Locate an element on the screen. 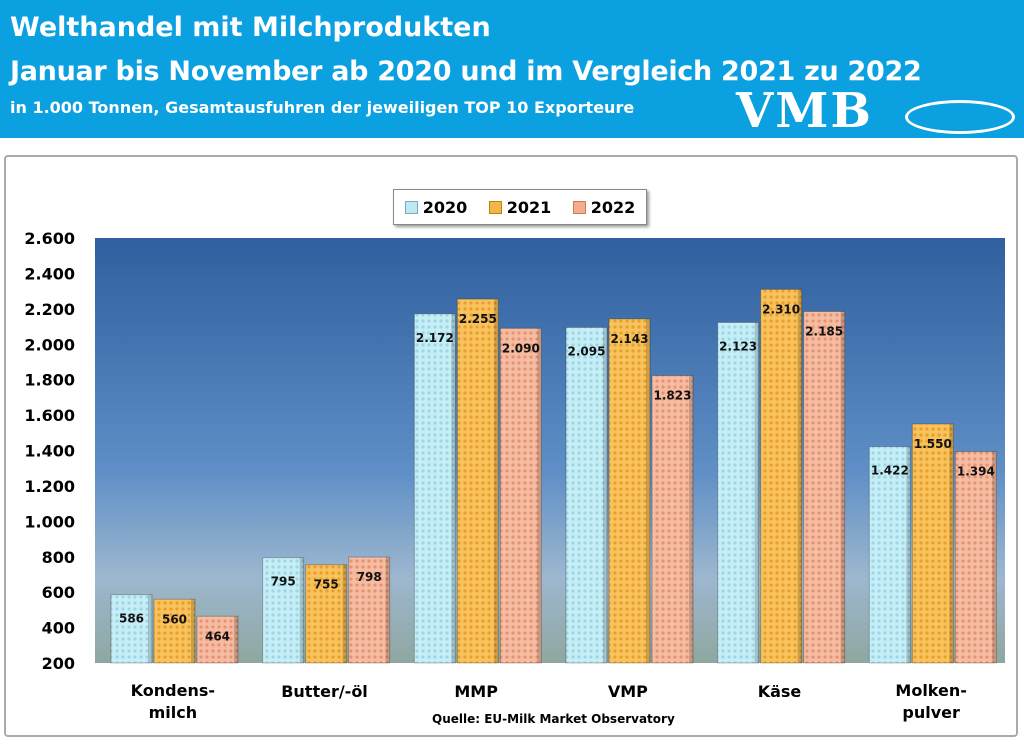  y-tick-label: 200 is located at coordinates (58, 663).